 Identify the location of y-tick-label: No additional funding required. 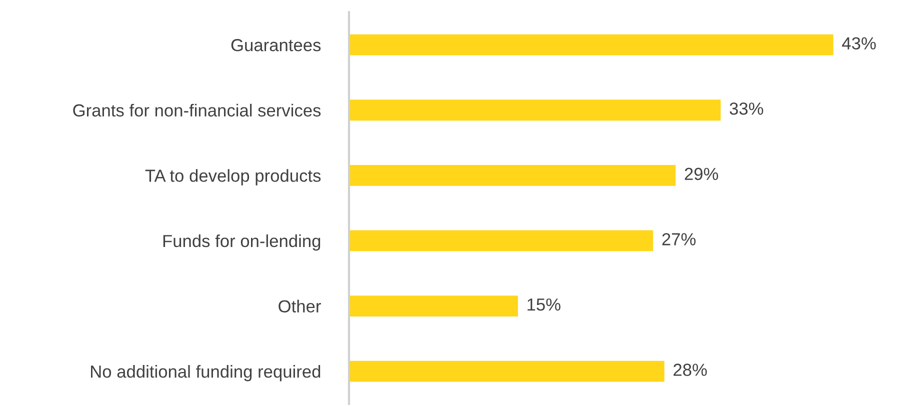
(205, 373).